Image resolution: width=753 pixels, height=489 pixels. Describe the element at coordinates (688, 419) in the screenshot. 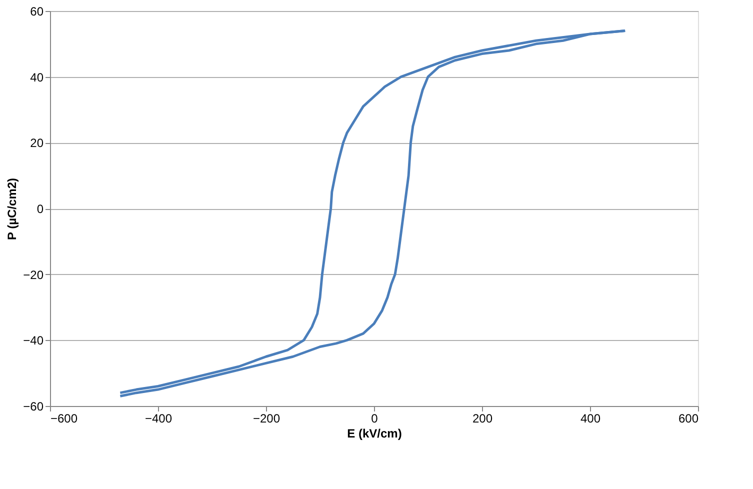

I see `x-tick-label: 600` at that location.